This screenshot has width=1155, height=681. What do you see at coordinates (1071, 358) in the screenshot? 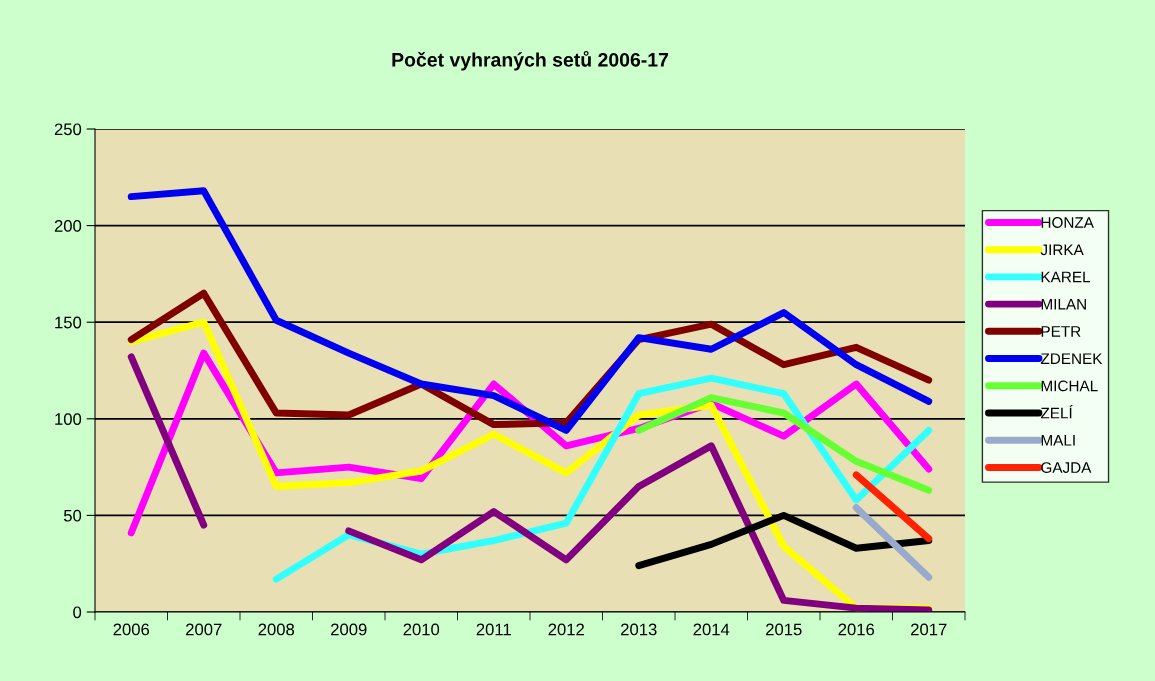
I see `legend-label: ZDENEK` at bounding box center [1071, 358].